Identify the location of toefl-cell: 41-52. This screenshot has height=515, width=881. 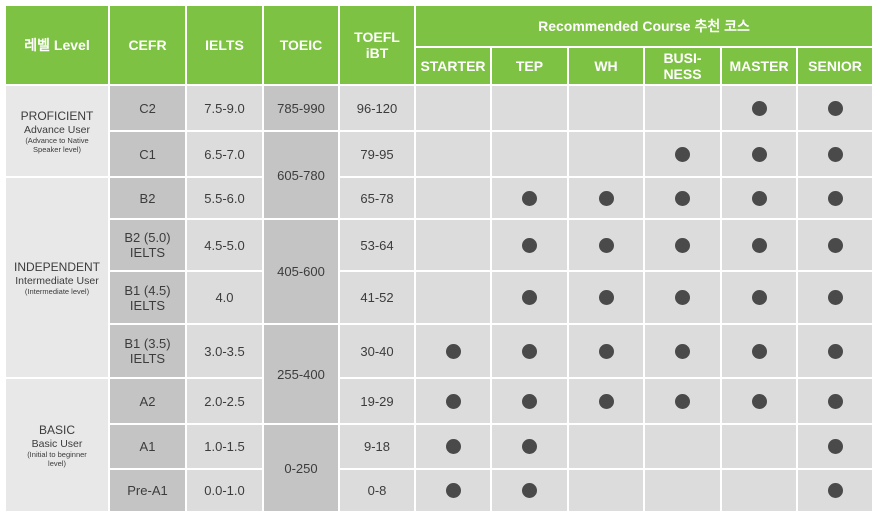
(377, 297).